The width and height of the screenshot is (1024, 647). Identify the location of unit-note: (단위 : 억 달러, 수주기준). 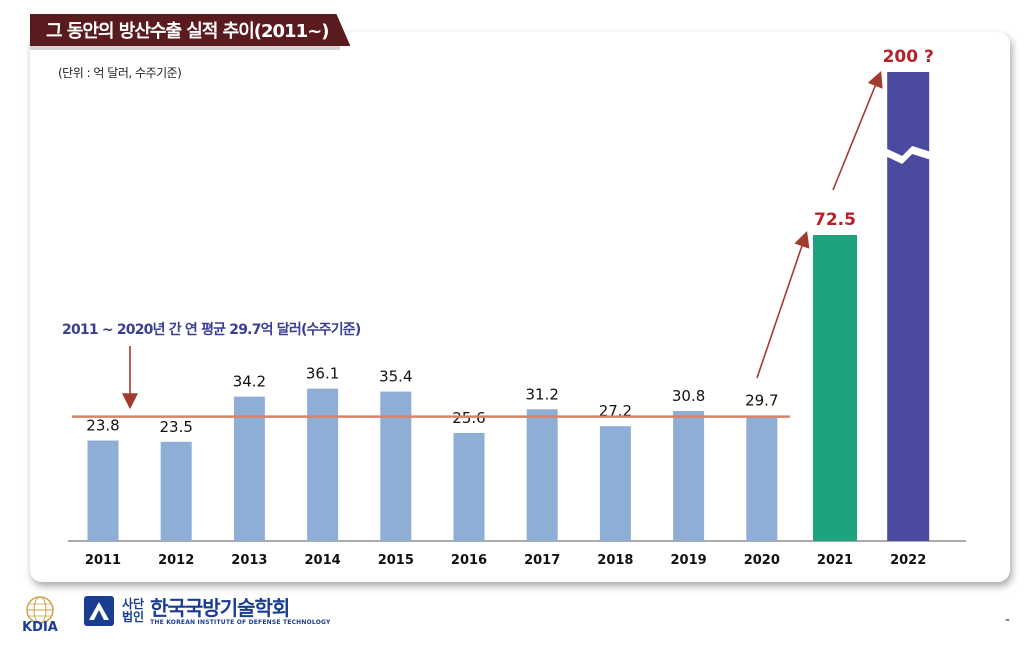
(120, 73).